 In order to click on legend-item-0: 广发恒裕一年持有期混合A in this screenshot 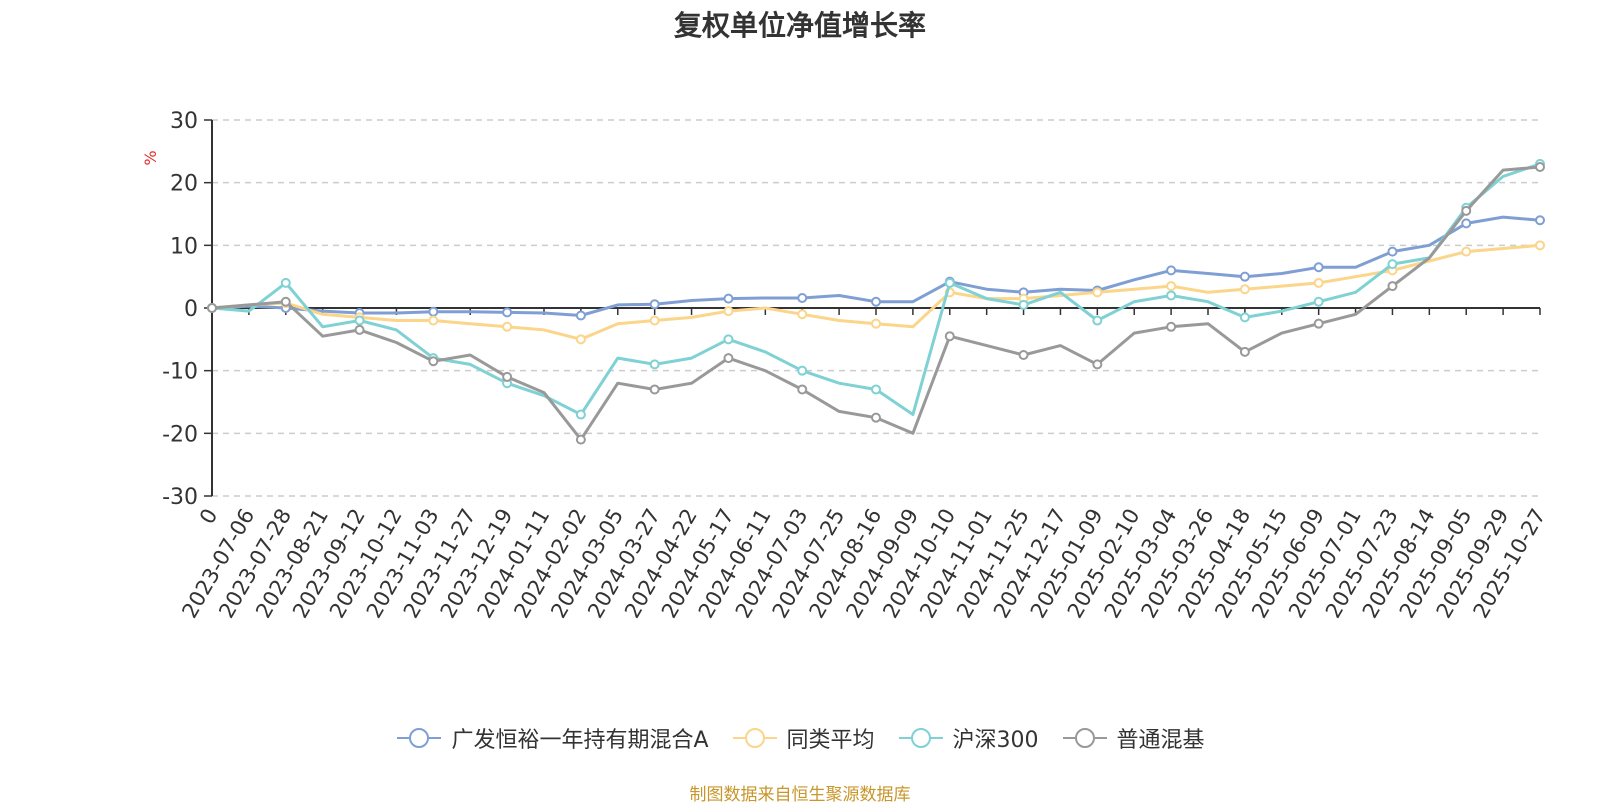, I will do `click(552, 738)`.